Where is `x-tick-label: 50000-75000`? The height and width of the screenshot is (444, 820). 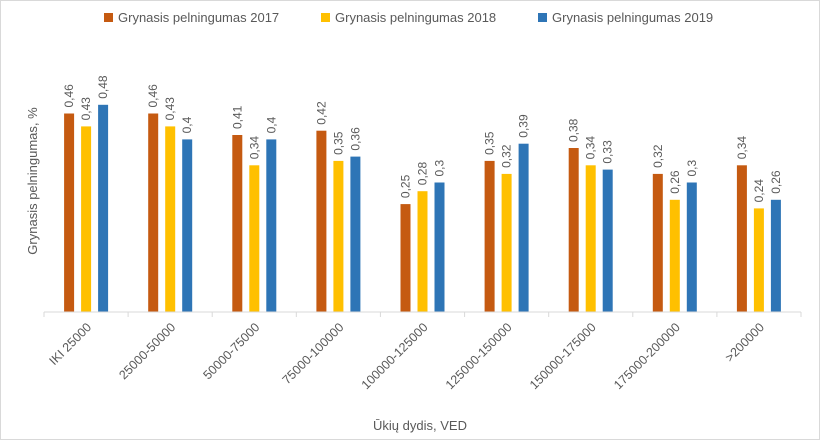
x-tick-label: 50000-75000 is located at coordinates (231, 351).